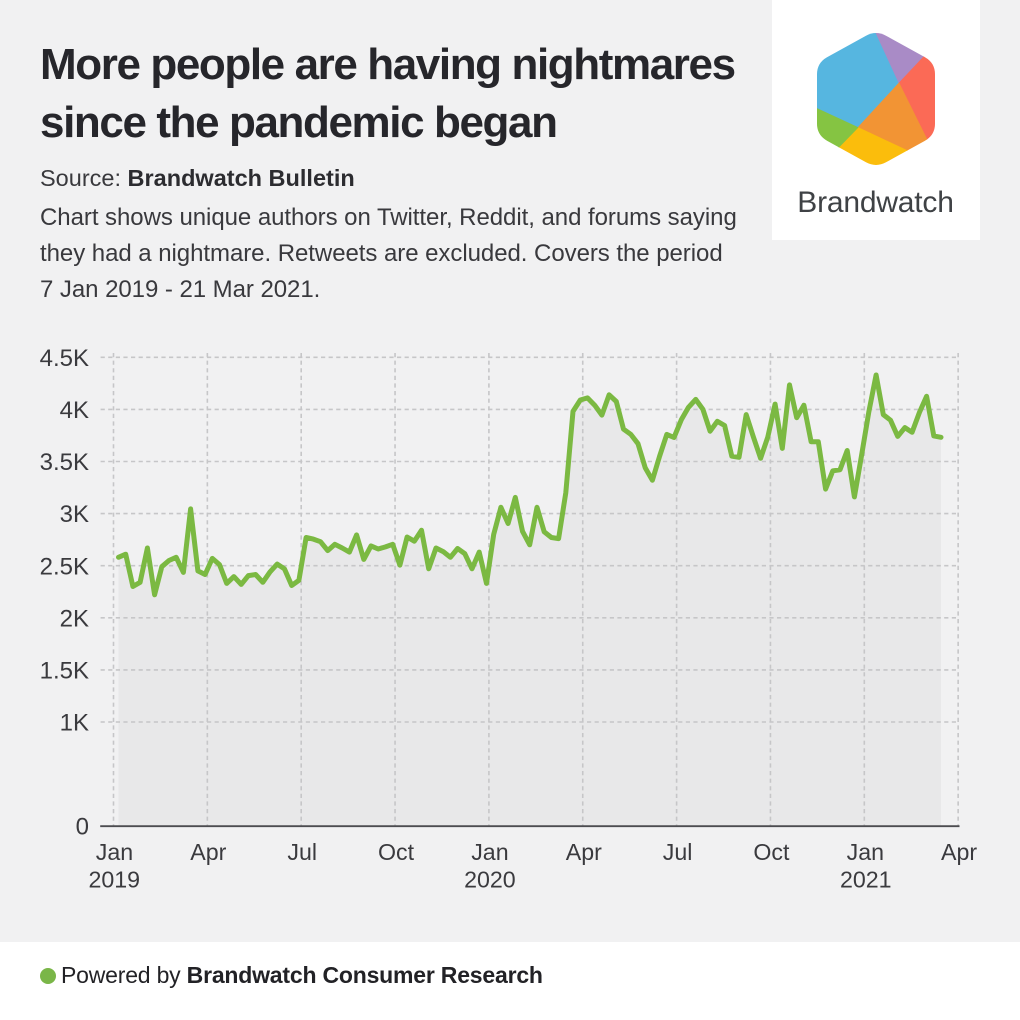 The image size is (1020, 1020). Describe the element at coordinates (82, 826) in the screenshot. I see `svg-text: 0` at that location.